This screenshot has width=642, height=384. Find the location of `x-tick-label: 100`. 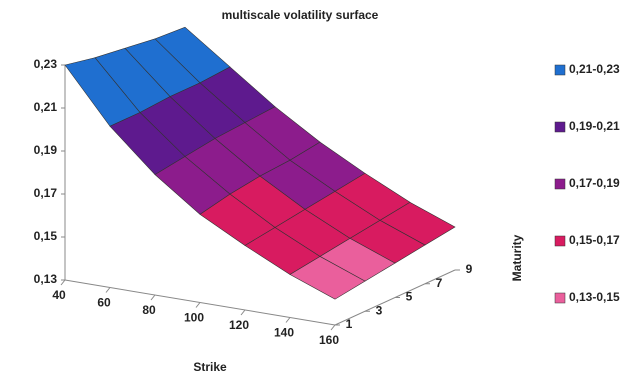

x-tick-label: 100 is located at coordinates (194, 318).